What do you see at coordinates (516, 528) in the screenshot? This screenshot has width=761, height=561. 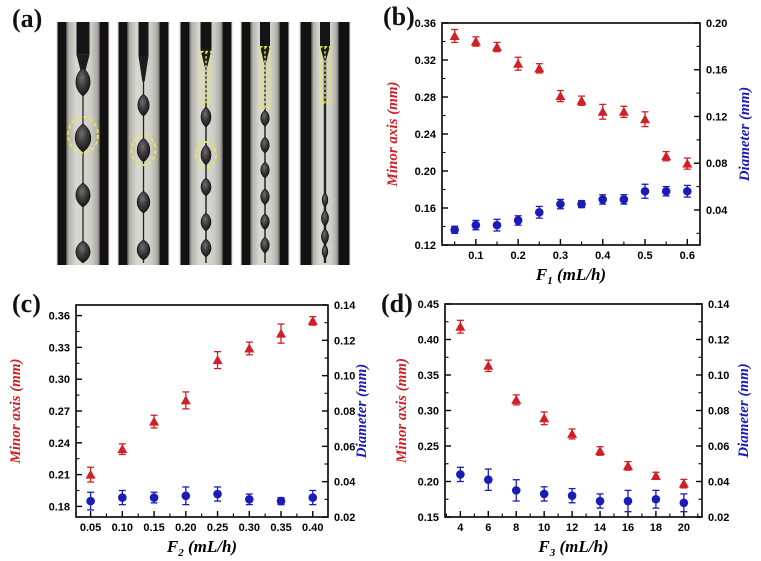 I see `svg-text: 8` at bounding box center [516, 528].